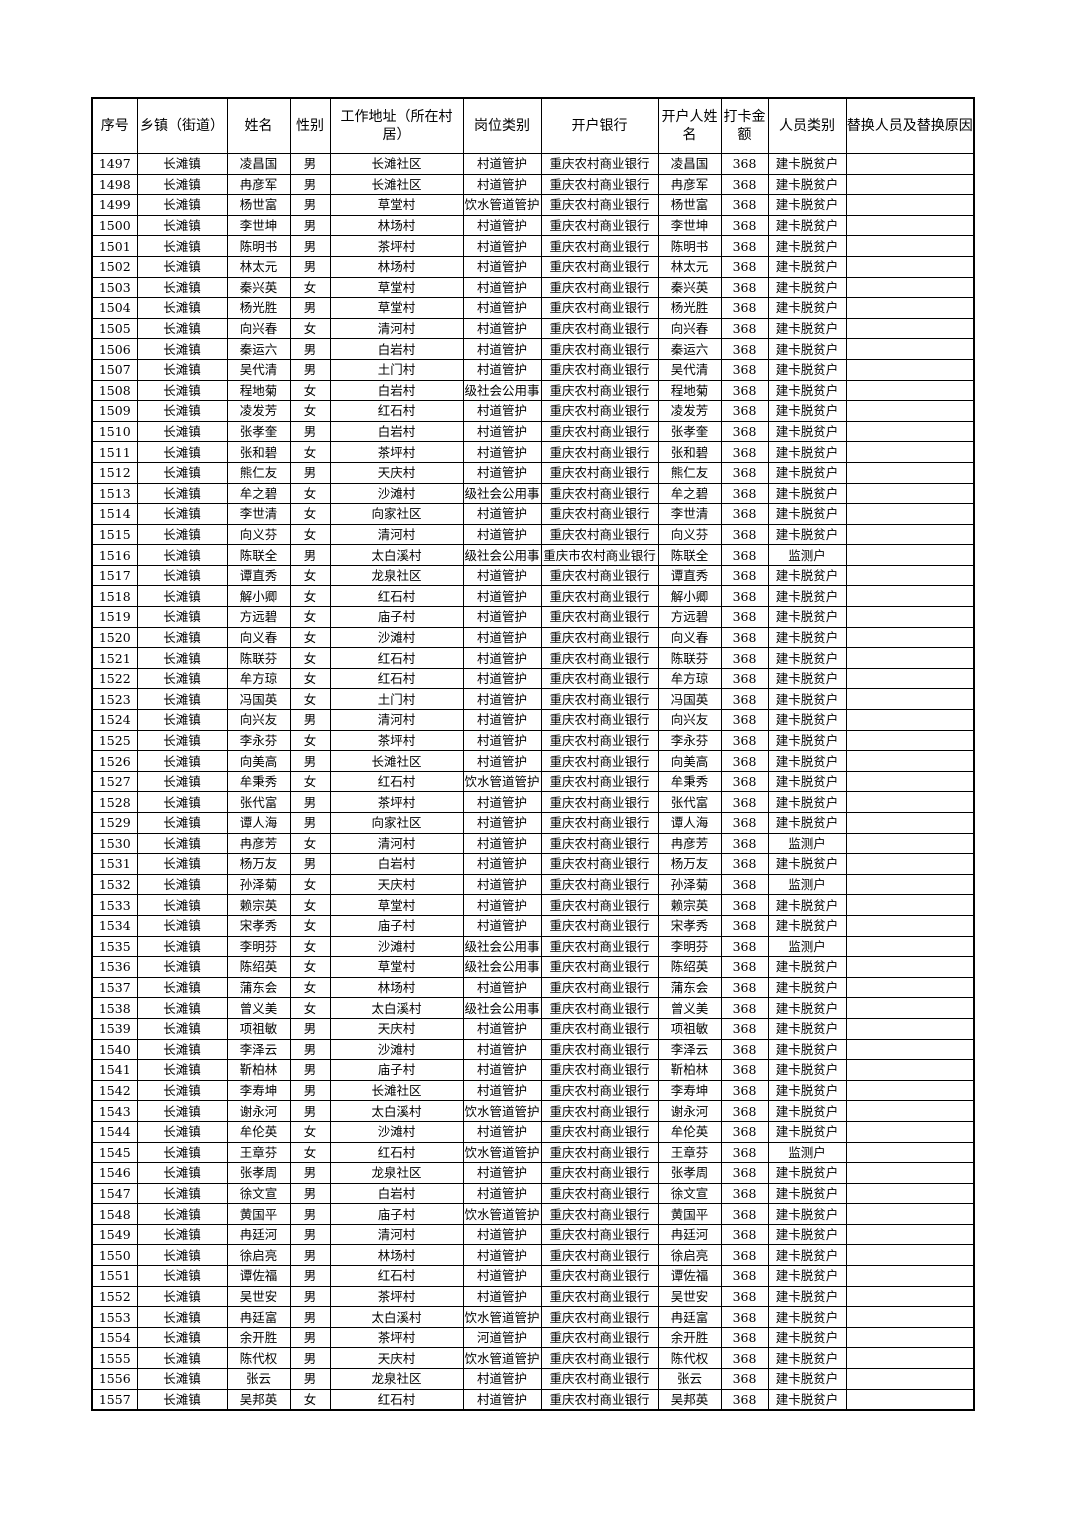 The width and height of the screenshot is (1074, 1520). Describe the element at coordinates (689, 720) in the screenshot. I see `cell-account-holder: 向兴友` at that location.